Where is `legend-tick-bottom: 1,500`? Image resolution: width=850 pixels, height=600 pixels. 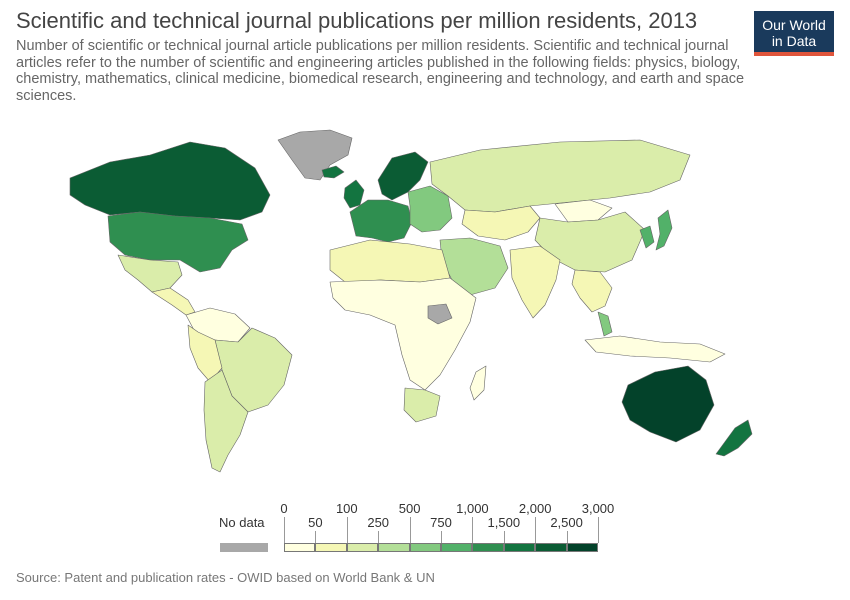 legend-tick-bottom: 1,500 is located at coordinates (504, 522).